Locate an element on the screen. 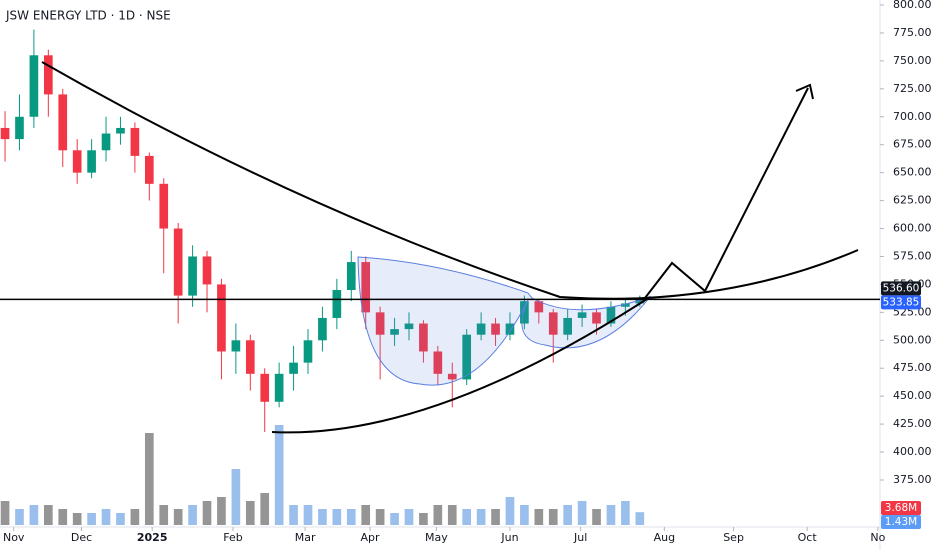 This screenshot has width=932, height=550. last-price-label-bg is located at coordinates (901, 288).